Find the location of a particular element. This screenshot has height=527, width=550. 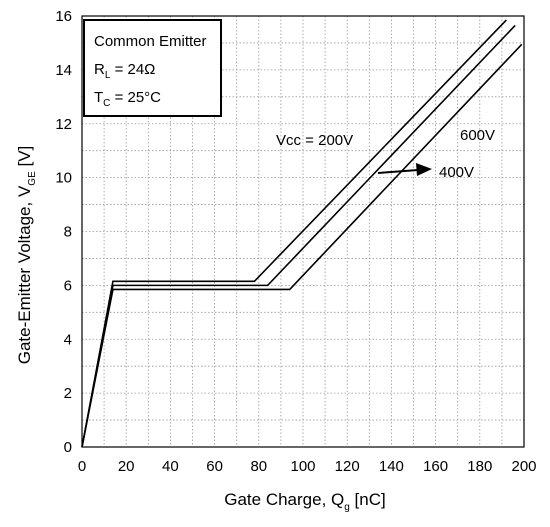

x-axis-title: Gate Charge, Qg [nC] is located at coordinates (304, 501).